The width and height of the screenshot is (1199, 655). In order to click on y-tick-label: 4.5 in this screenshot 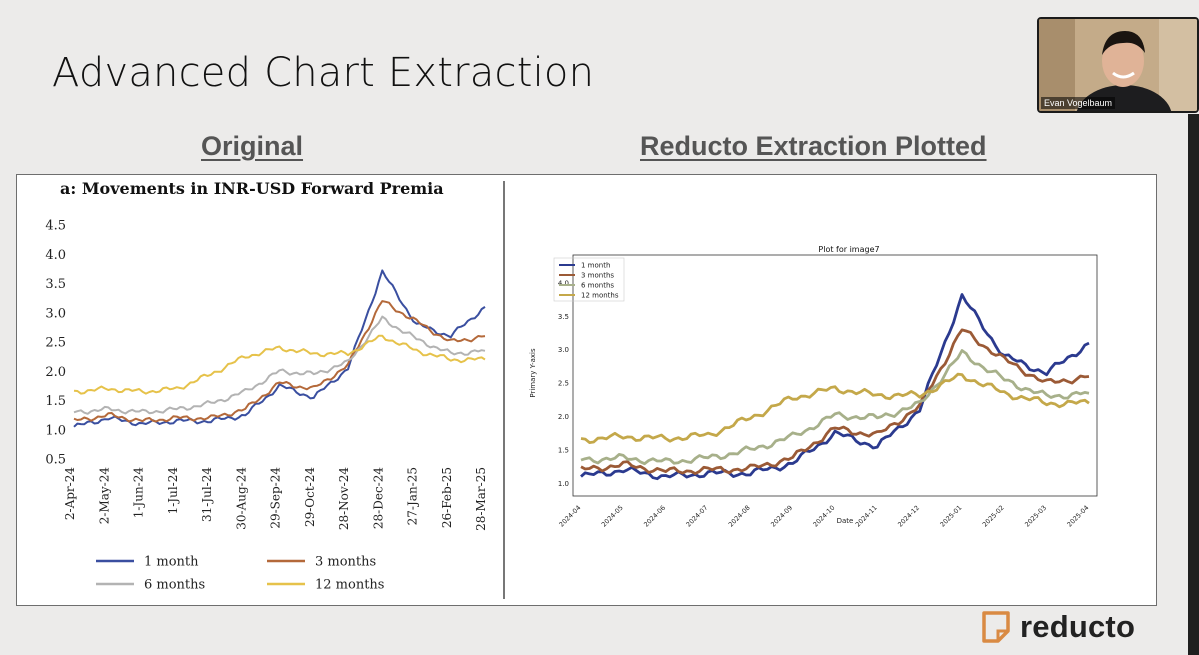, I will do `click(55, 226)`.